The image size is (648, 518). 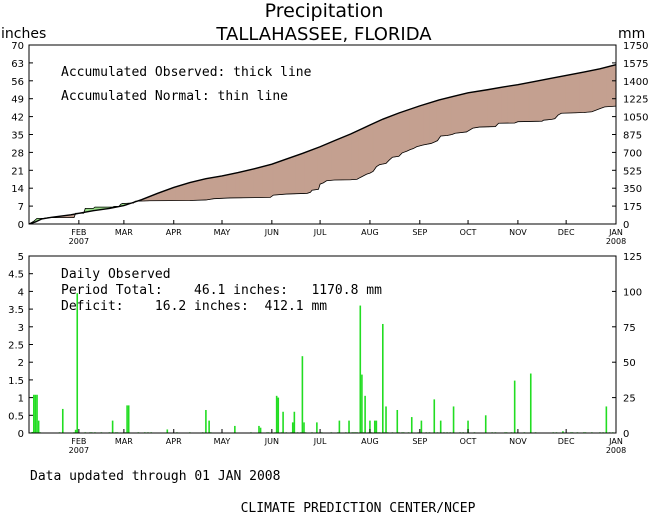 What do you see at coordinates (632, 189) in the screenshot?
I see `right-tick-label: 350` at bounding box center [632, 189].